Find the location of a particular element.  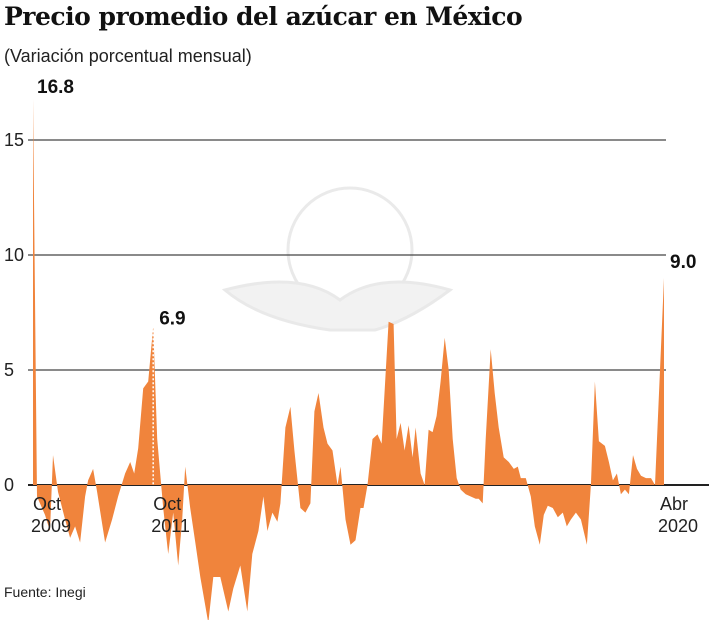

source-note: Fuente: Inegi is located at coordinates (45, 592).